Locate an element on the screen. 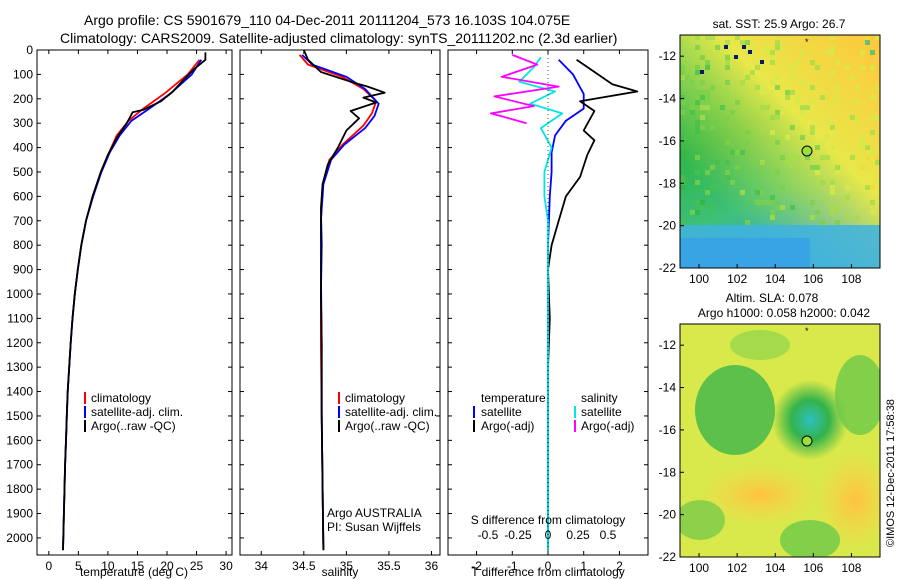 The width and height of the screenshot is (900, 580). map-y-tick-label: -22 is located at coordinates (668, 557).